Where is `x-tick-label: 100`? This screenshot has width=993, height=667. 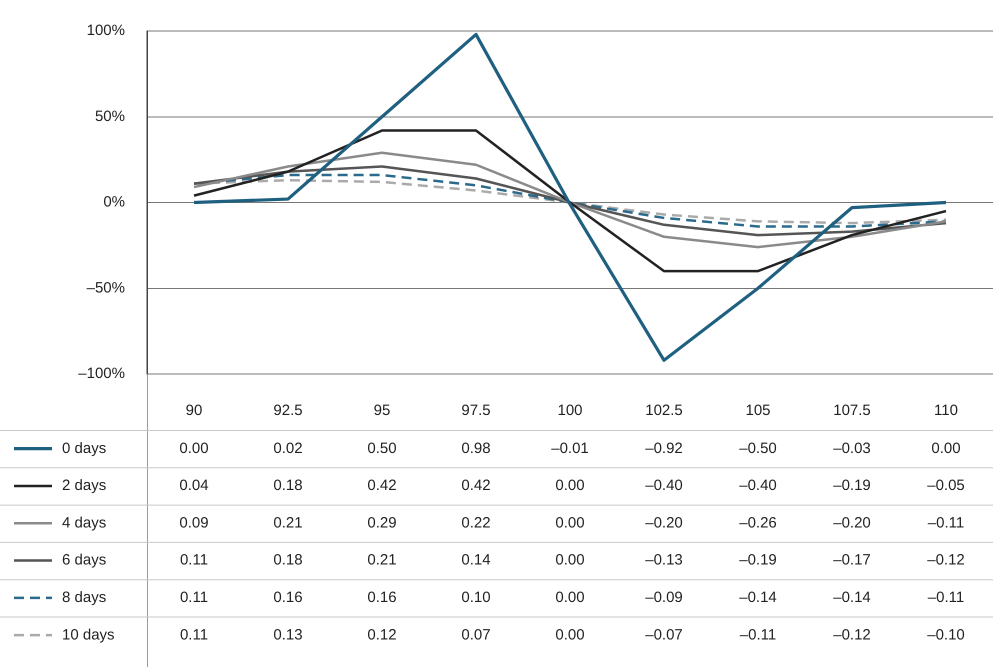 x-tick-label: 100 is located at coordinates (570, 411).